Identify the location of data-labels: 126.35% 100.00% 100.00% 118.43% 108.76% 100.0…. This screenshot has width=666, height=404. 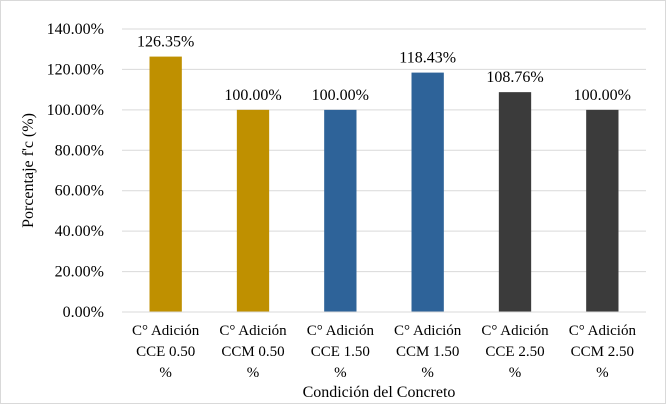
(384, 69).